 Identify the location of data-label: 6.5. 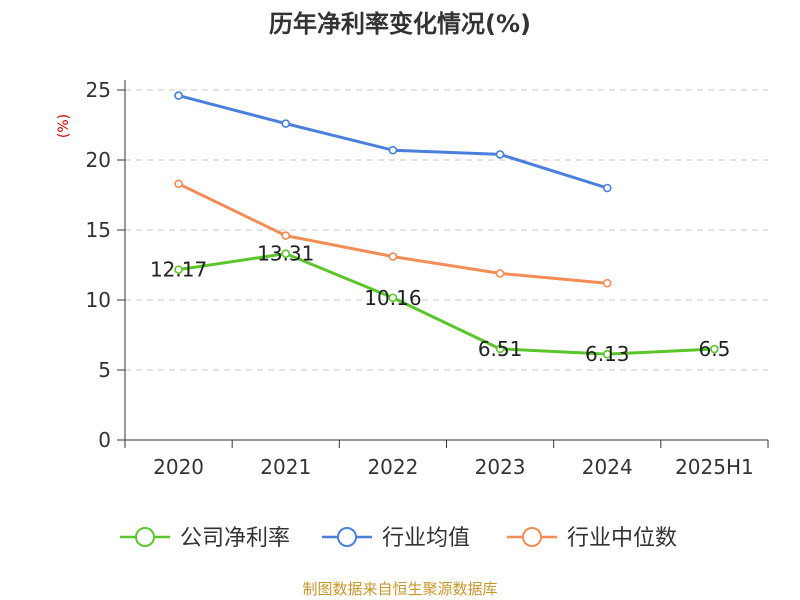
(715, 349).